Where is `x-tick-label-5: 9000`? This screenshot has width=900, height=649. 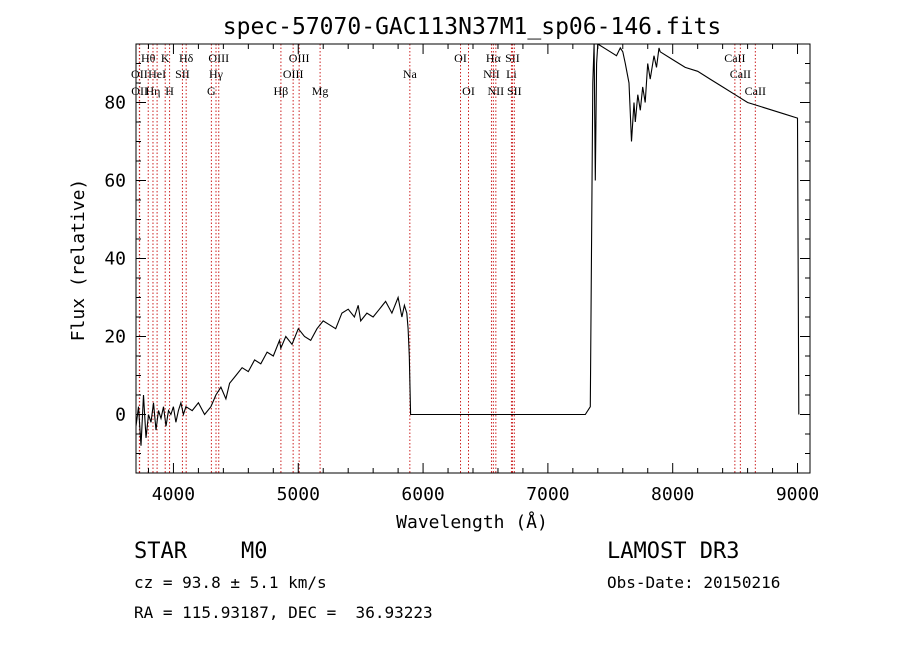
x-tick-label-5: 9000 is located at coordinates (797, 494).